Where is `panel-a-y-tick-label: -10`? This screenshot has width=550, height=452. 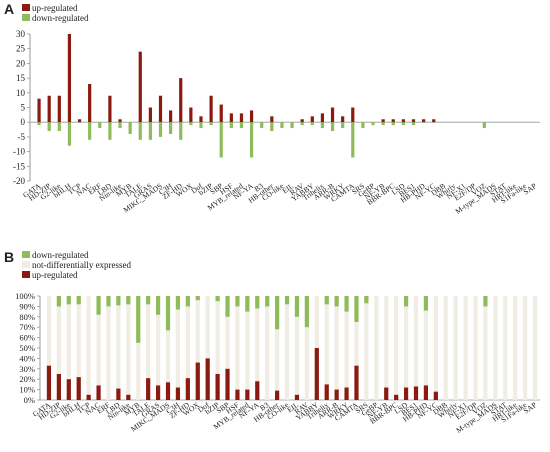 panel-a-y-tick-label: -10 is located at coordinates (19, 152).